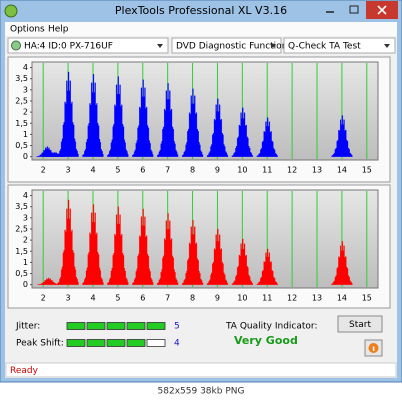 The width and height of the screenshot is (402, 401). Describe the element at coordinates (177, 344) in the screenshot. I see `metric-value: 4` at that location.